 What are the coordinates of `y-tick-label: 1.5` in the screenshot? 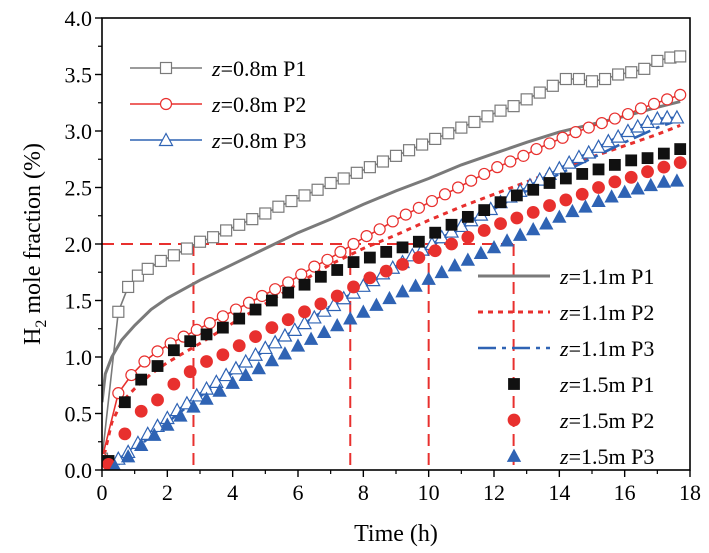 It's located at (79, 301).